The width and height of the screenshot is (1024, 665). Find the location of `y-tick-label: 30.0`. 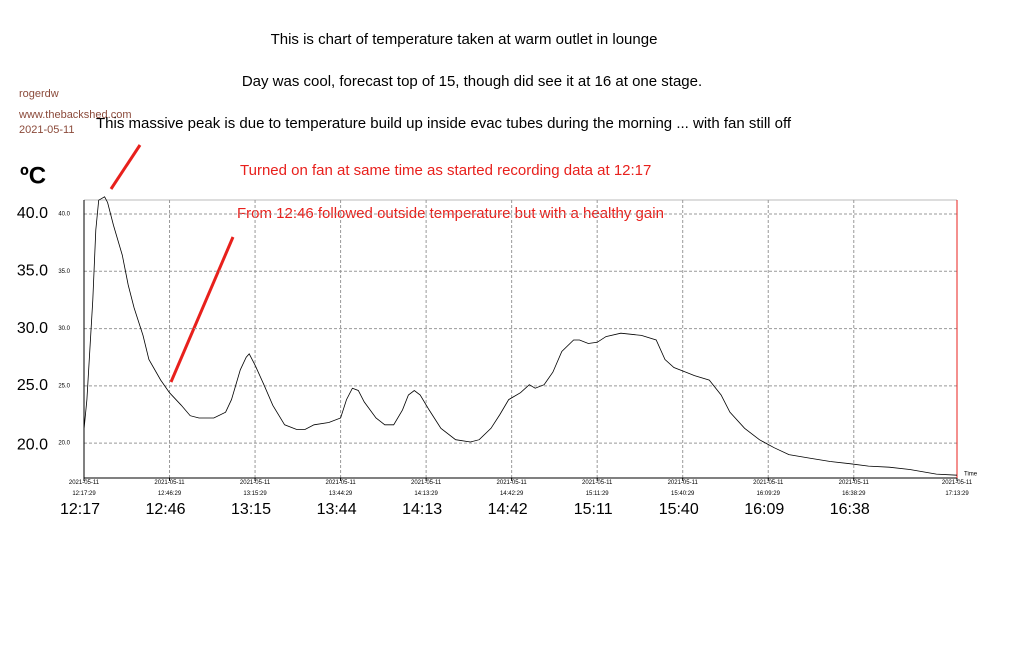

y-tick-label: 30.0 is located at coordinates (64, 329).